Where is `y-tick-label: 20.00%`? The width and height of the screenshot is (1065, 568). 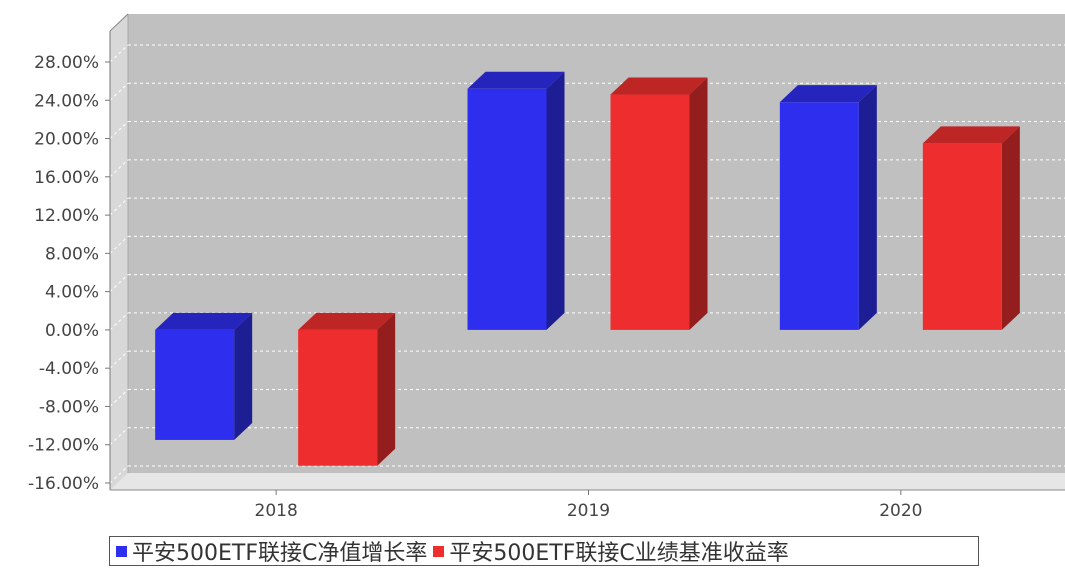 y-tick-label: 20.00% is located at coordinates (66, 140).